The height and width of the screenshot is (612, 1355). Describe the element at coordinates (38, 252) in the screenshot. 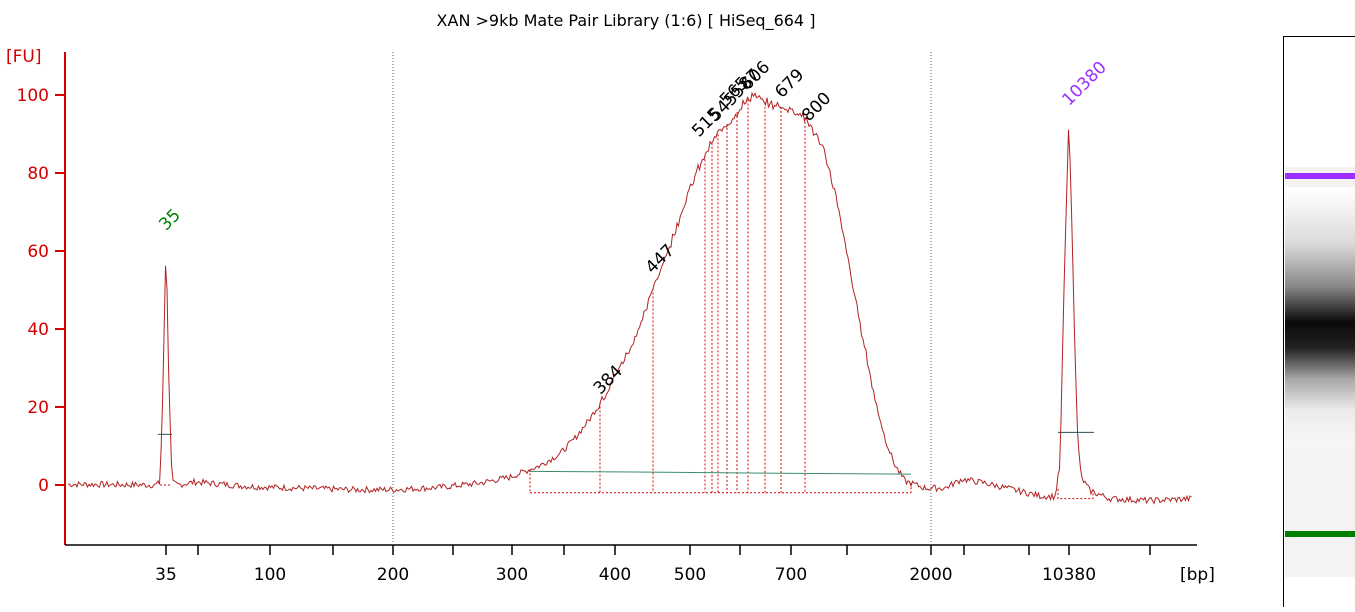

I see `y-tick-label: 60` at that location.